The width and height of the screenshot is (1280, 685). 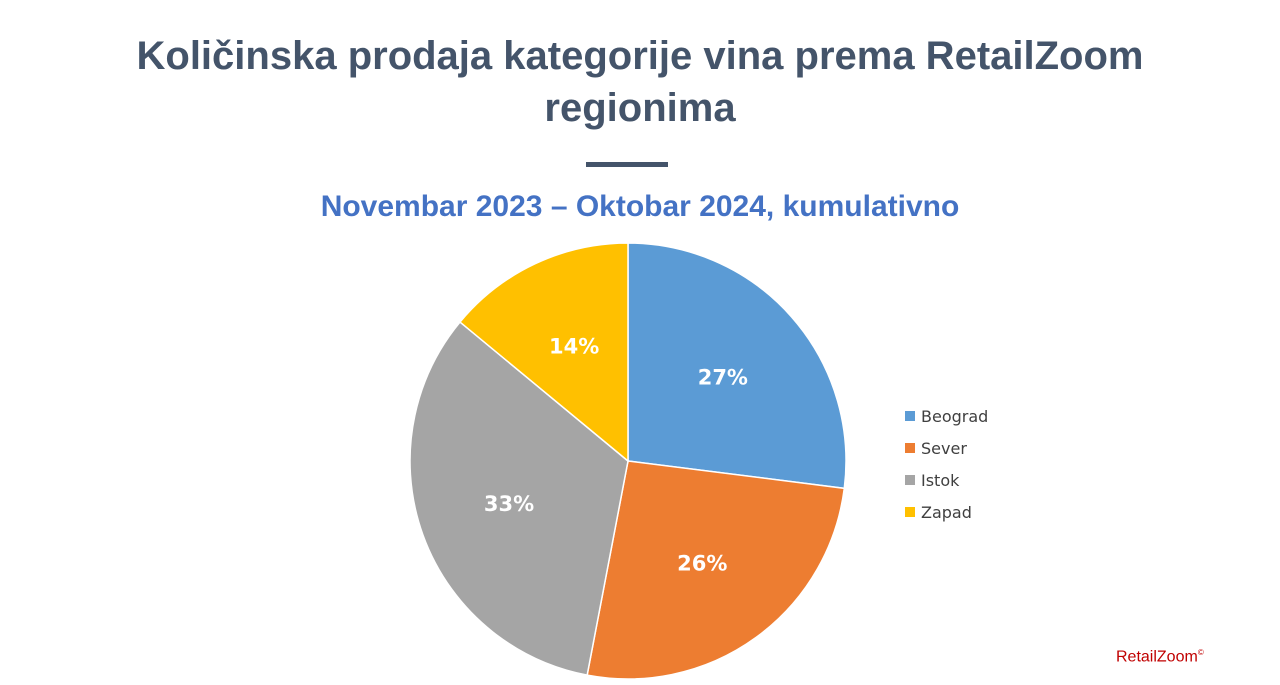 I want to click on data-label-istok: 33%, so click(x=509, y=504).